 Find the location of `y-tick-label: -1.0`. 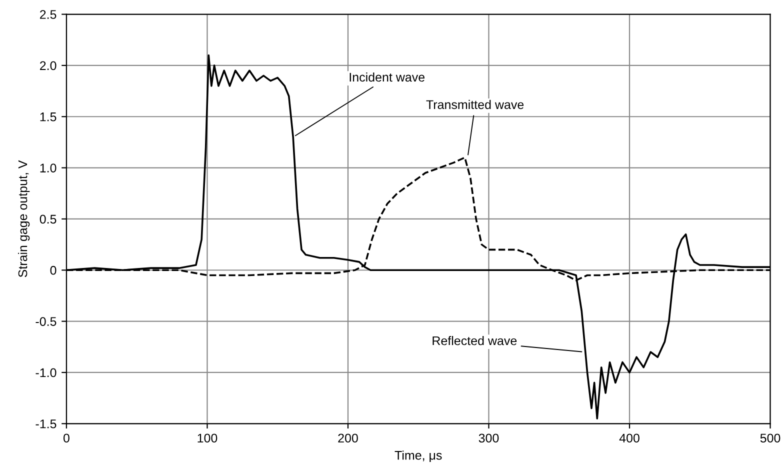

y-tick-label: -1.0 is located at coordinates (46, 373).